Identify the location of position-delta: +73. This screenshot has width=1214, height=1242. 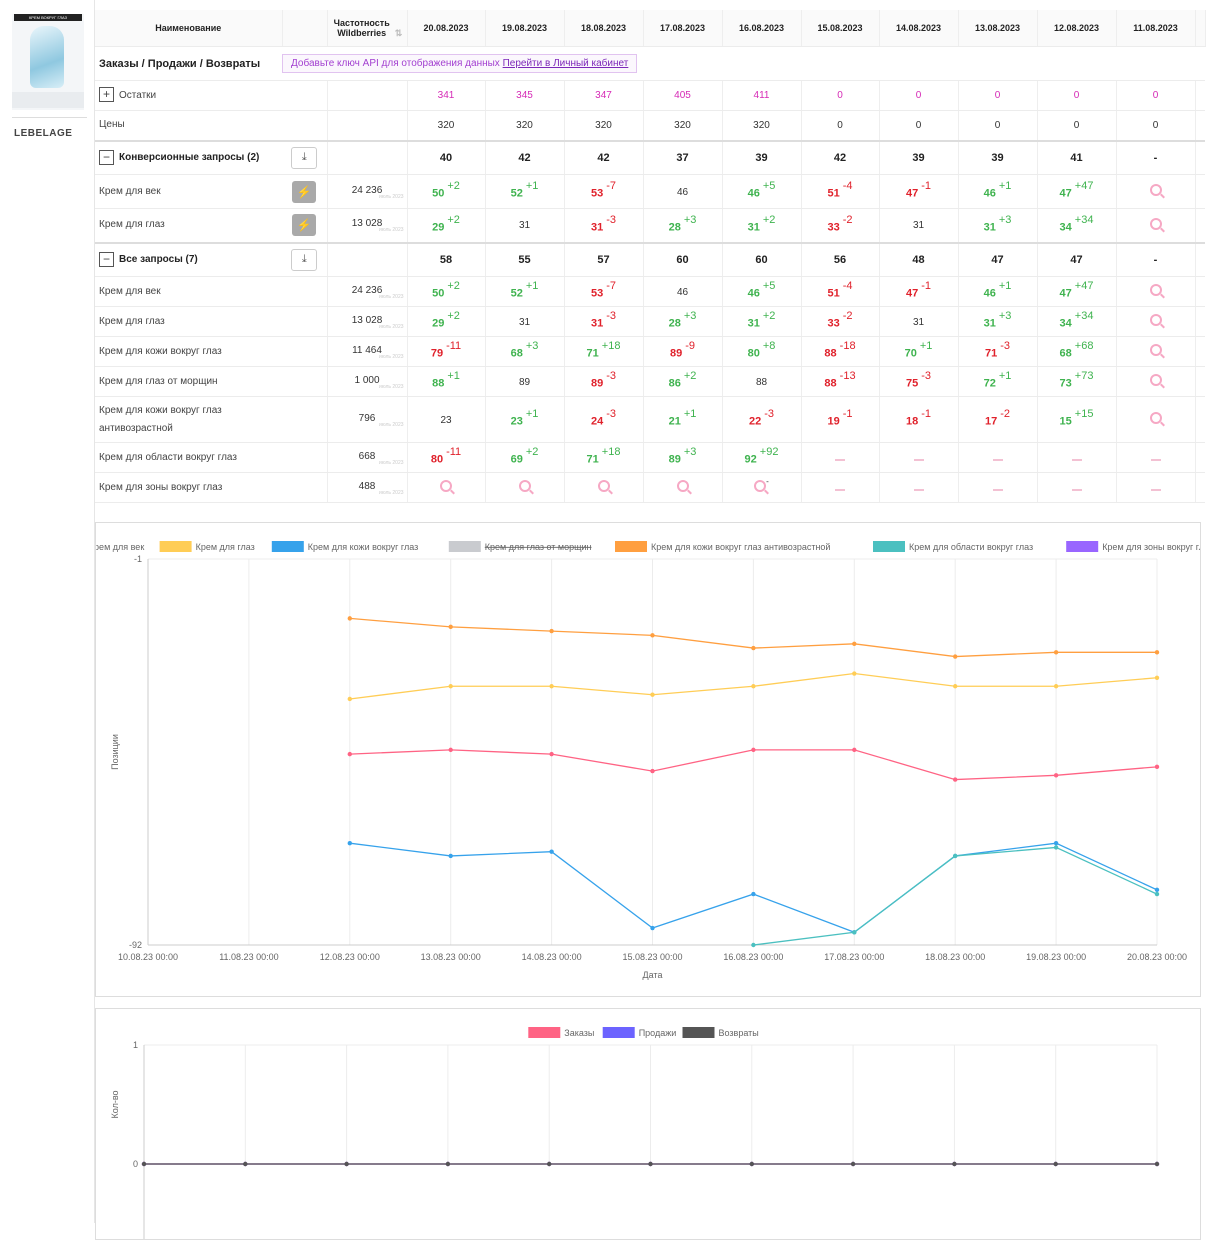
(1084, 376).